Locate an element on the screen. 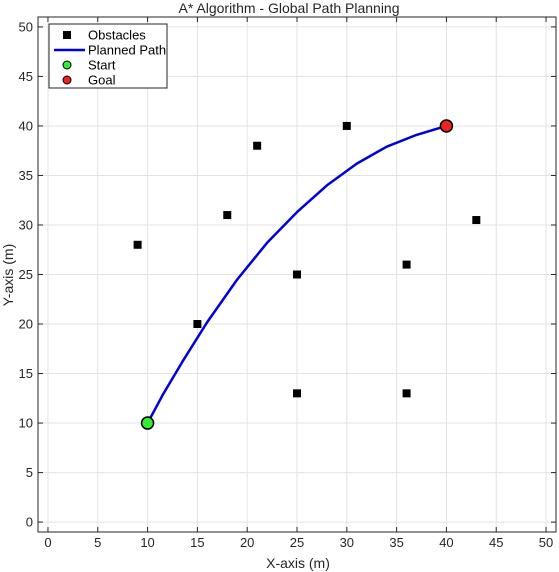 This screenshot has width=559, height=572. chart-title: A* Algorithm - Global Path Planning is located at coordinates (288, 8).